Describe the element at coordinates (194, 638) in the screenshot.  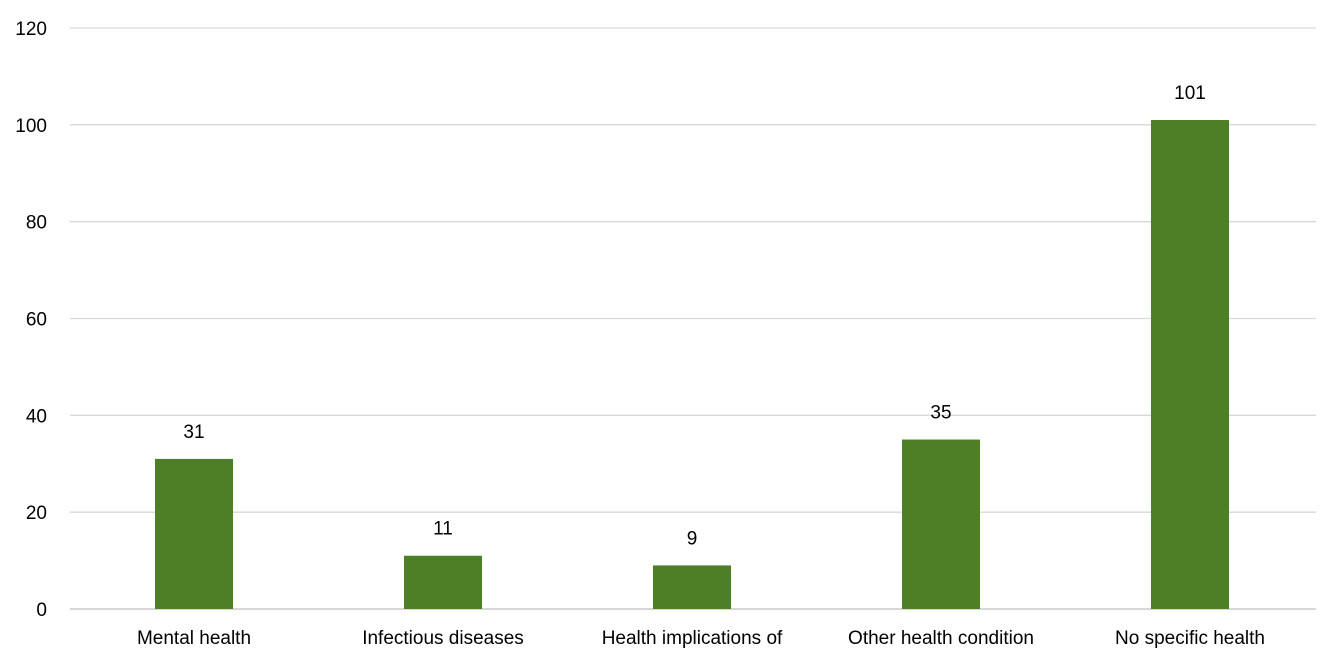
I see `x-tick-label: Mental health` at that location.